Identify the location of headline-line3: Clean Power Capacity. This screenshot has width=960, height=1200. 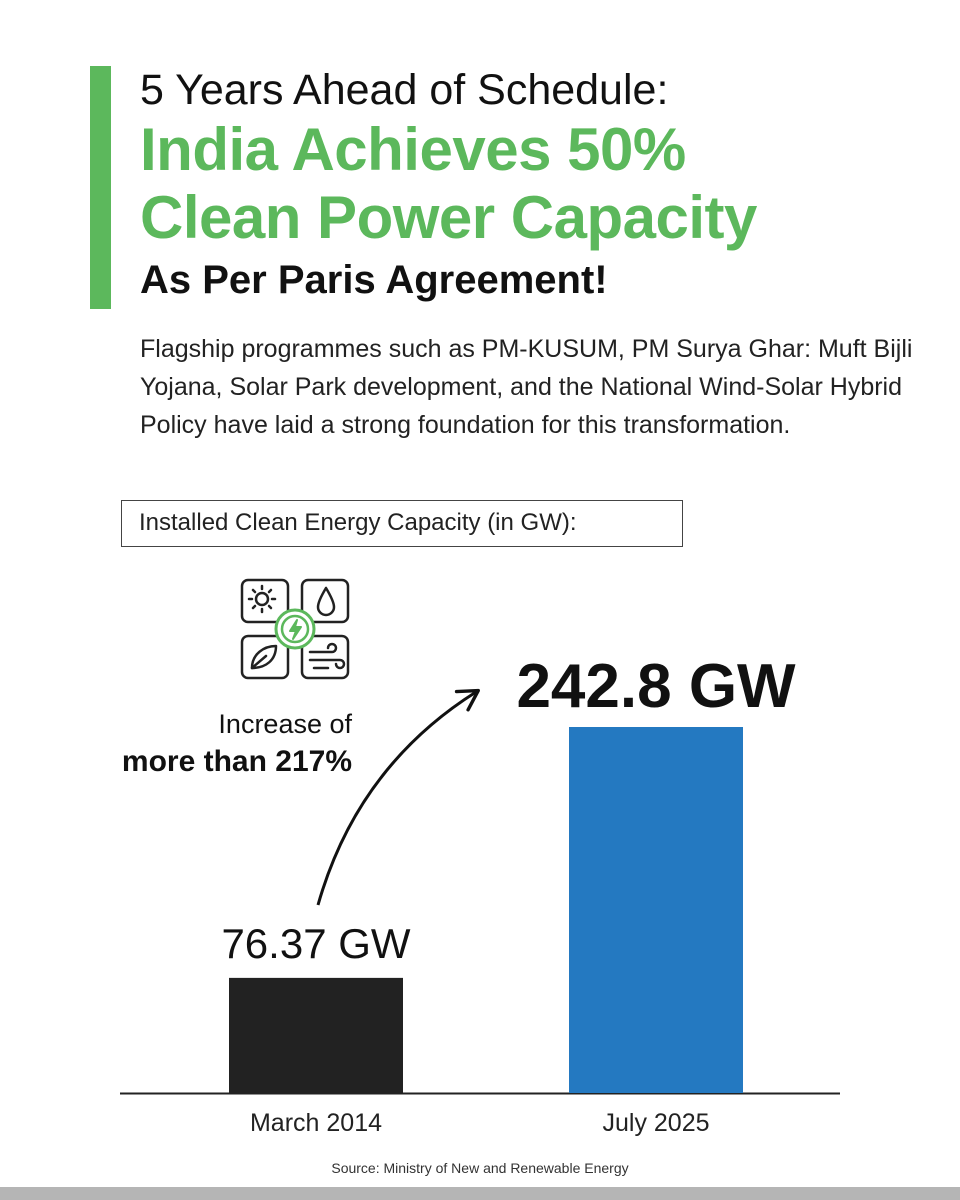
(448, 217).